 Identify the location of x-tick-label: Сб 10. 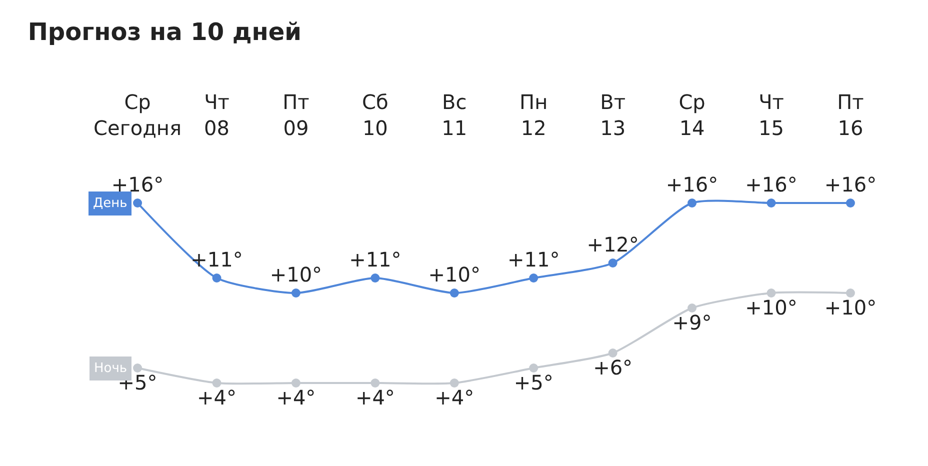
(375, 115).